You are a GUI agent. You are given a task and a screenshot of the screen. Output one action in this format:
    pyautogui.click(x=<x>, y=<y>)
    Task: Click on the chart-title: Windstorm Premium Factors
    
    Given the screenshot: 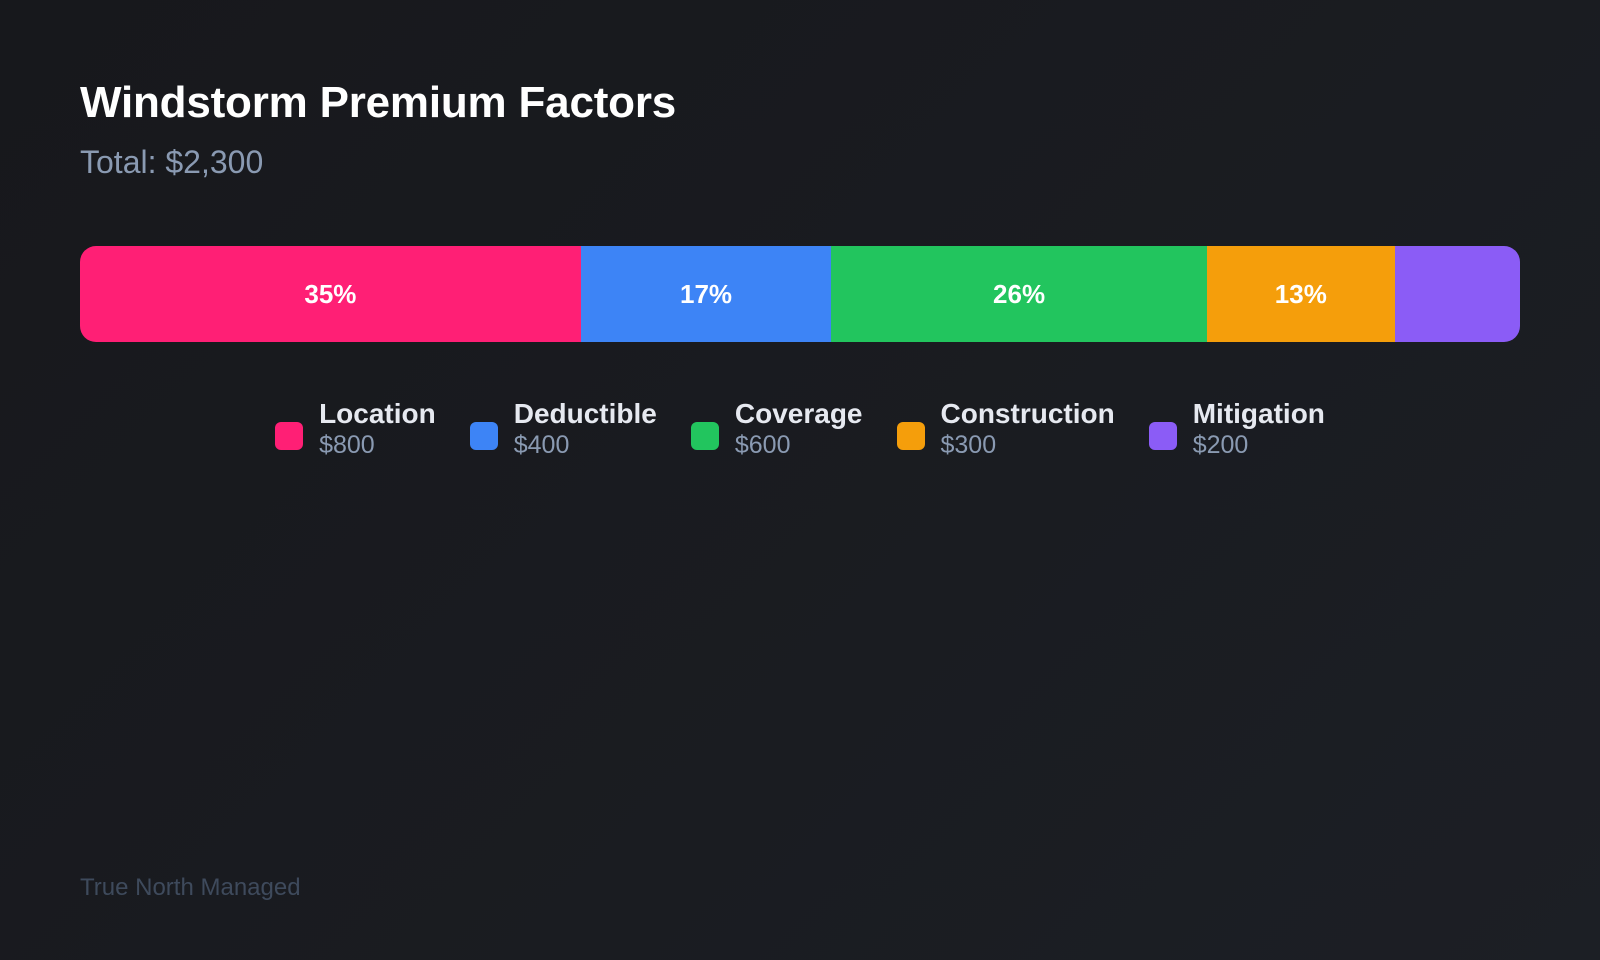 What is the action you would take?
    pyautogui.click(x=378, y=102)
    